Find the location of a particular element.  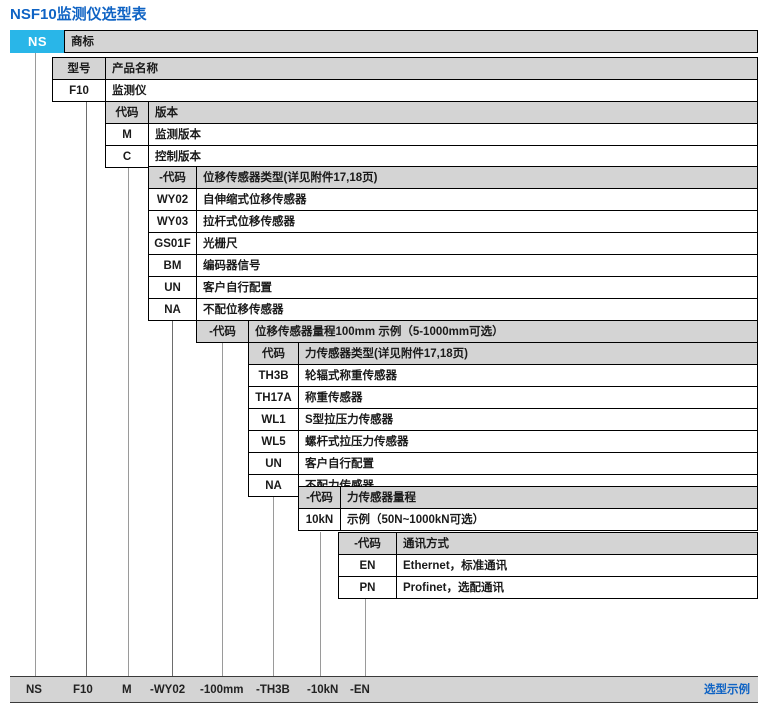

level-brand-table: 商标 is located at coordinates (411, 41).